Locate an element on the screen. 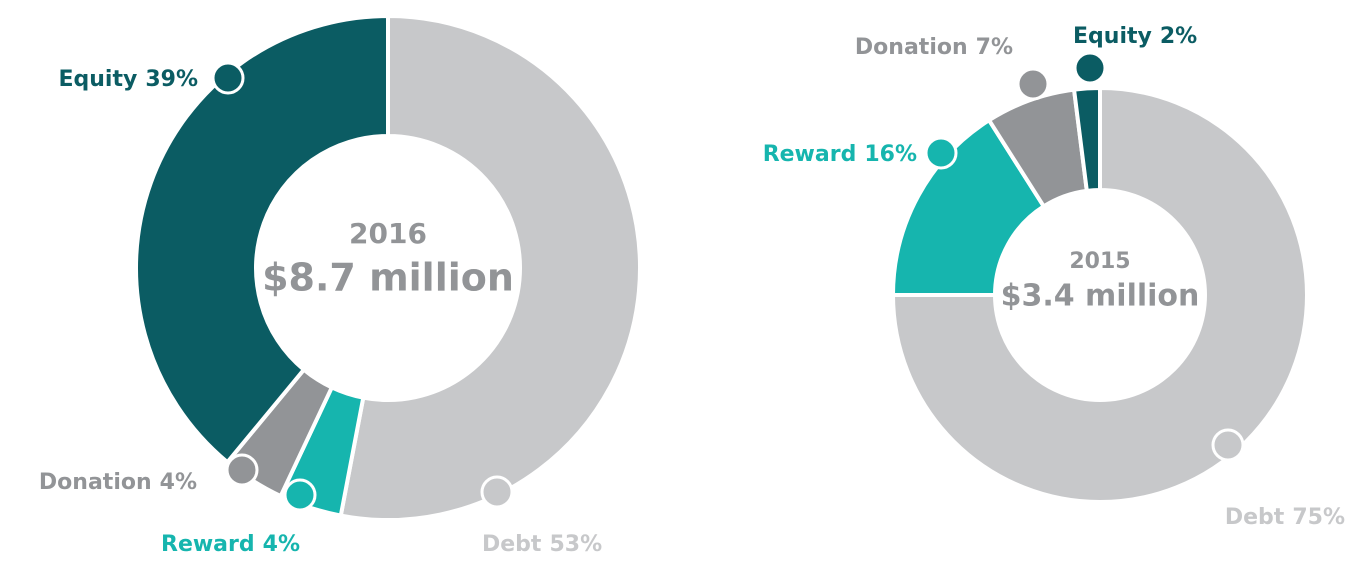  segment-label: Reward 4% is located at coordinates (230, 544).